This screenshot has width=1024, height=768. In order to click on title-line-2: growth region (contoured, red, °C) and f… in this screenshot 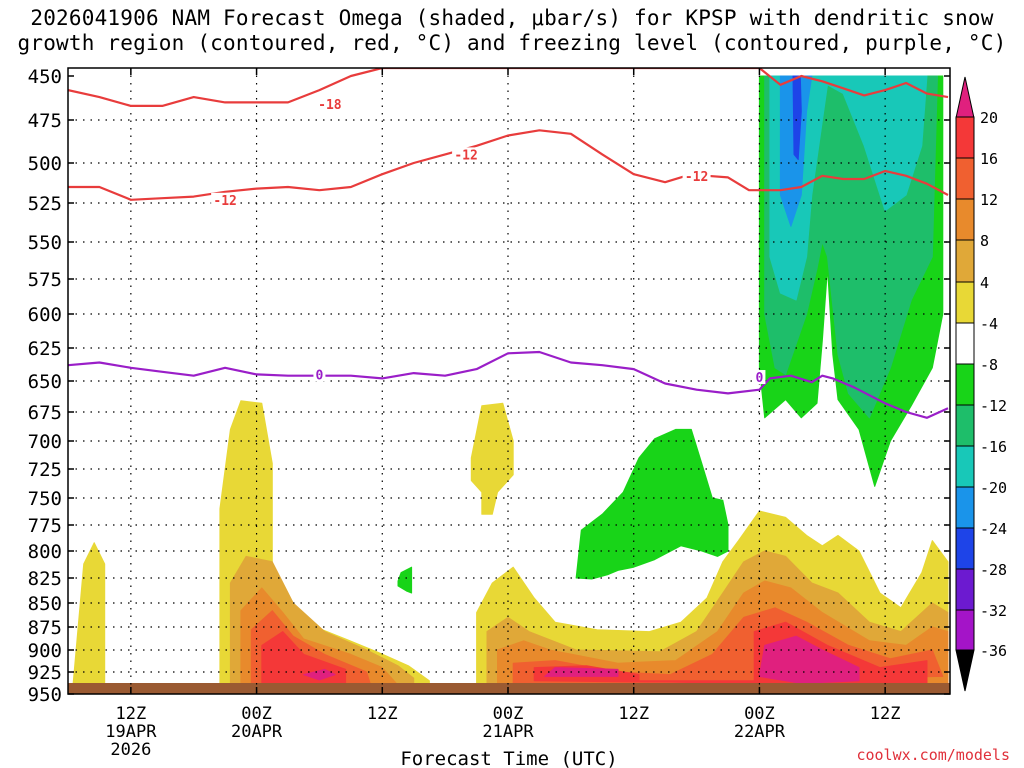, I will do `click(512, 43)`.